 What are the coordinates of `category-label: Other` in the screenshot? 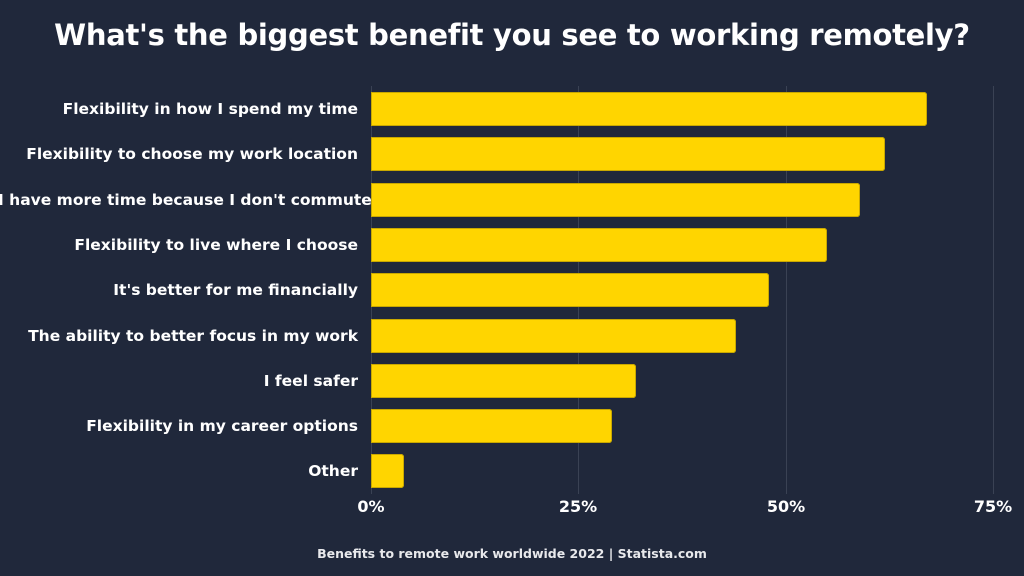 It's located at (333, 471).